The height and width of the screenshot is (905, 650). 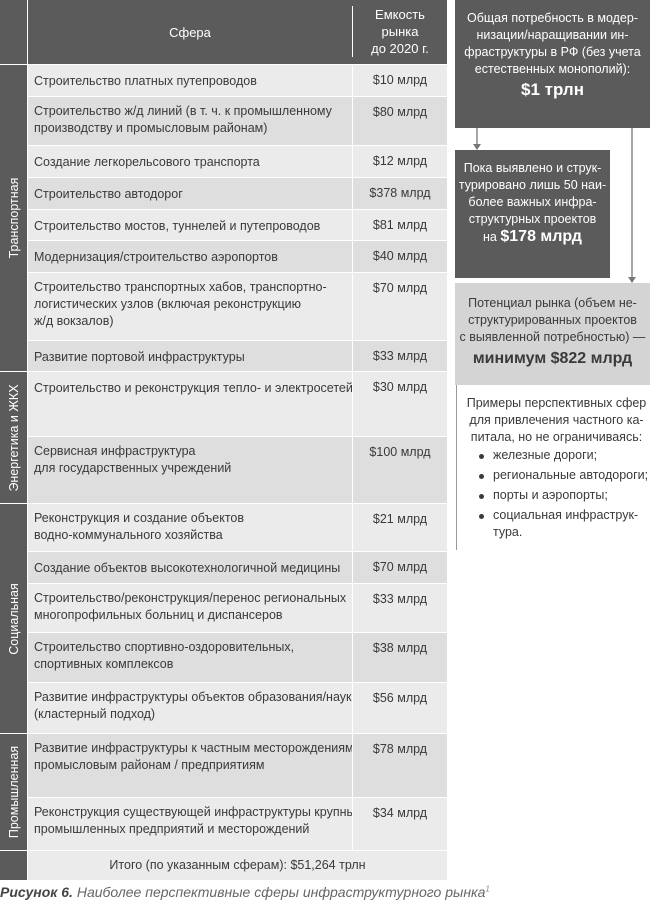 What do you see at coordinates (133, 468) in the screenshot?
I see `text-line: для государственных учреждений` at bounding box center [133, 468].